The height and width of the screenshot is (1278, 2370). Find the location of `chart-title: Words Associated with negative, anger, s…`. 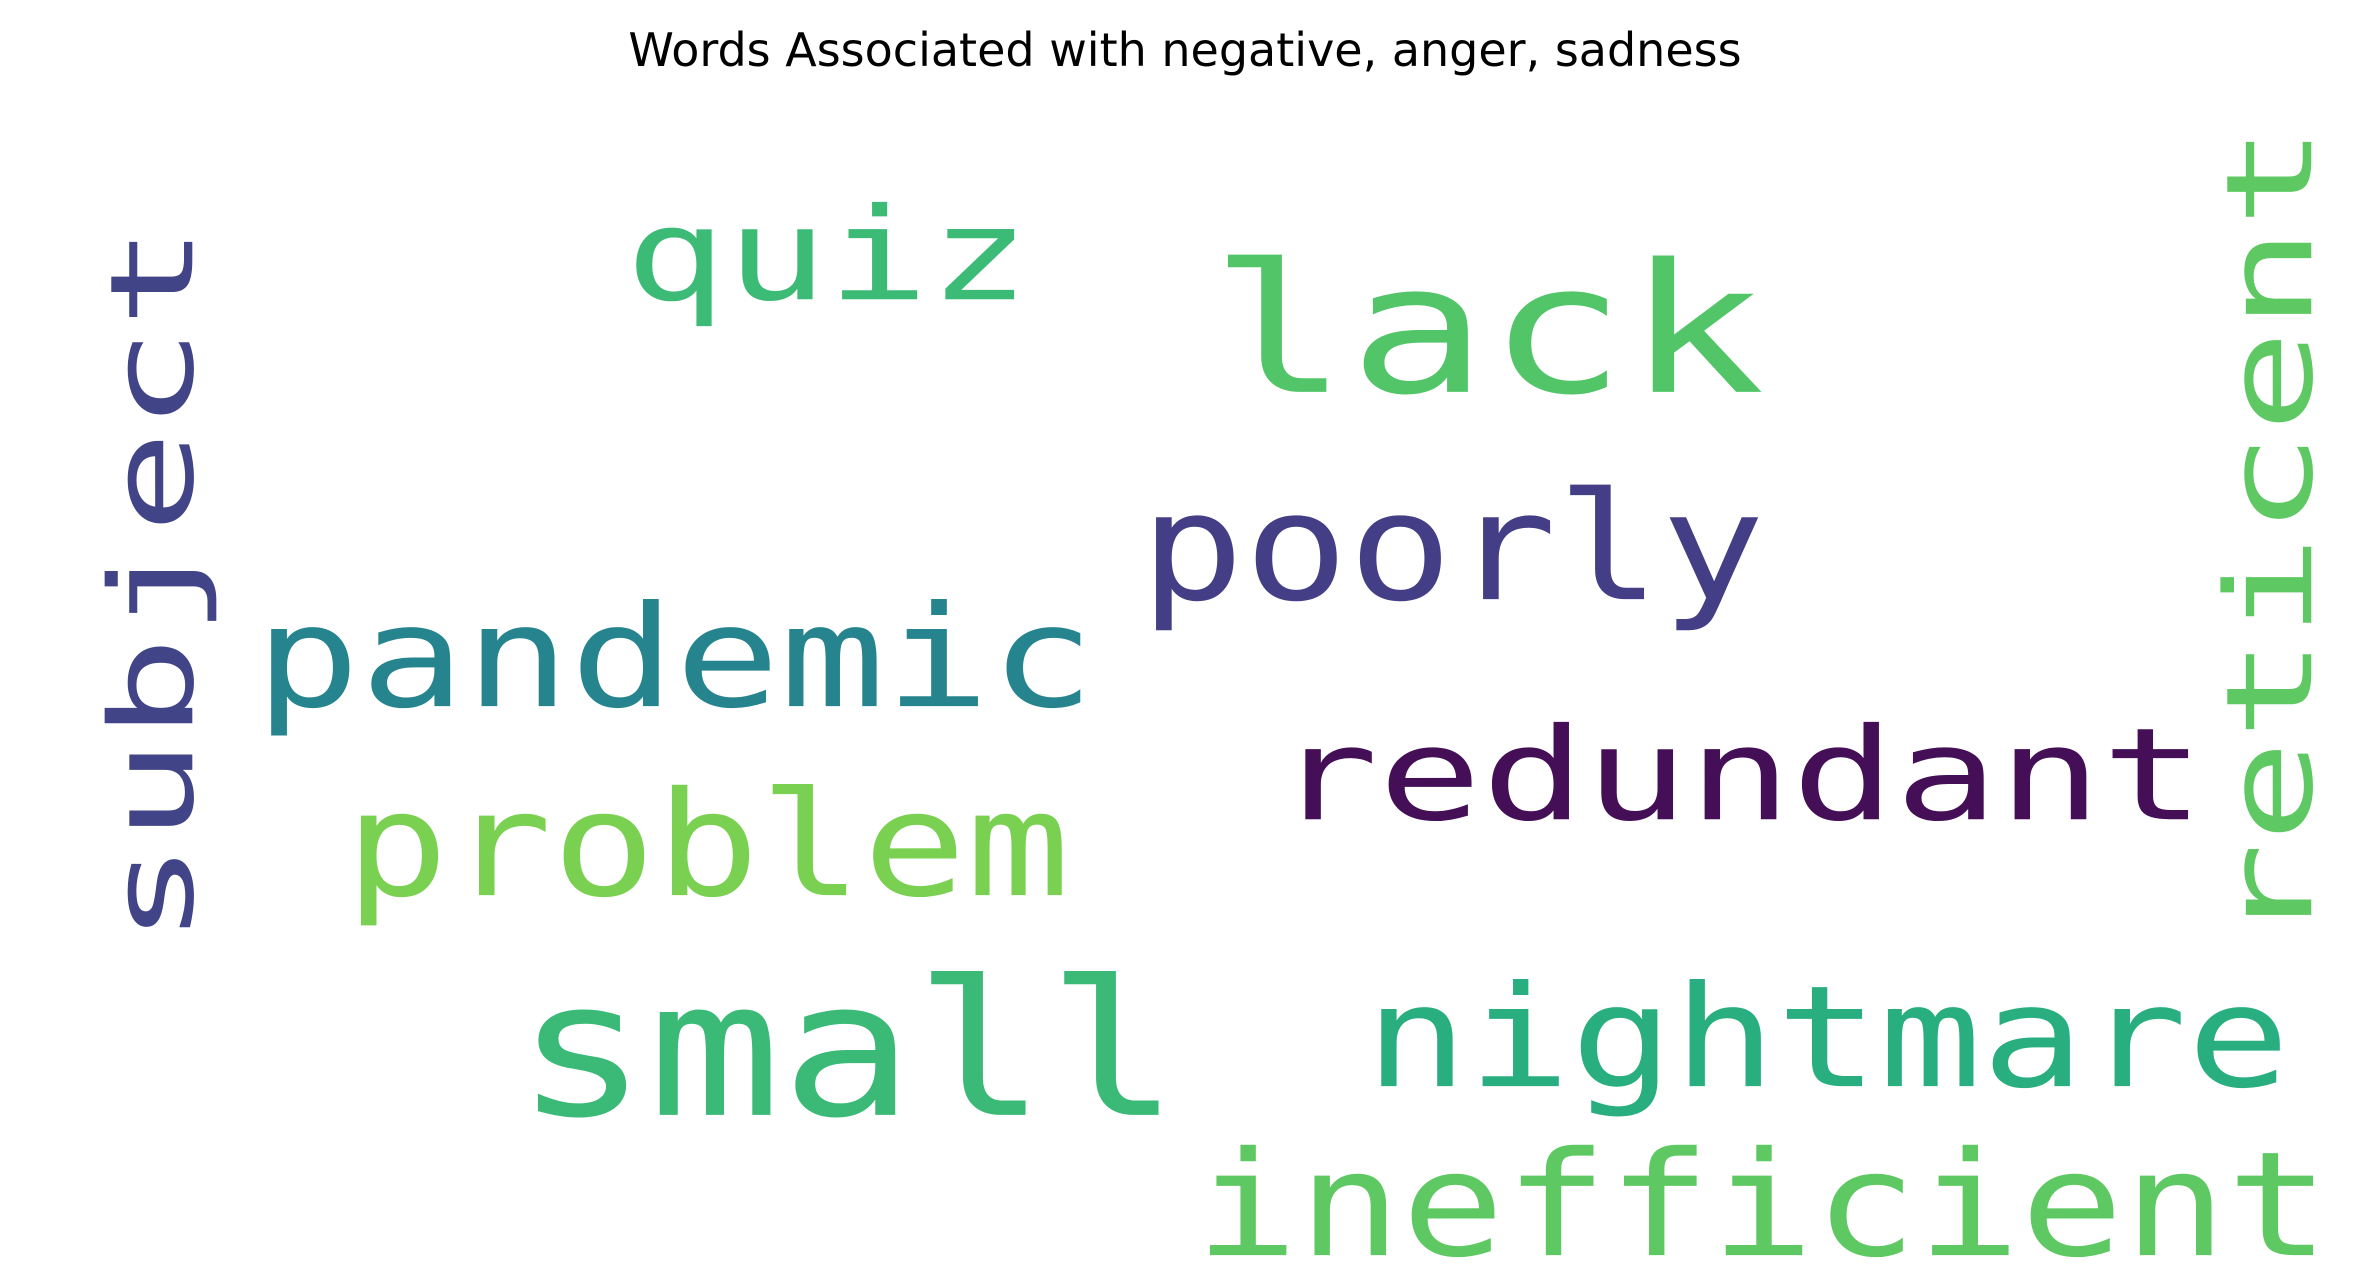

chart-title: Words Associated with negative, anger, s… is located at coordinates (1185, 50).